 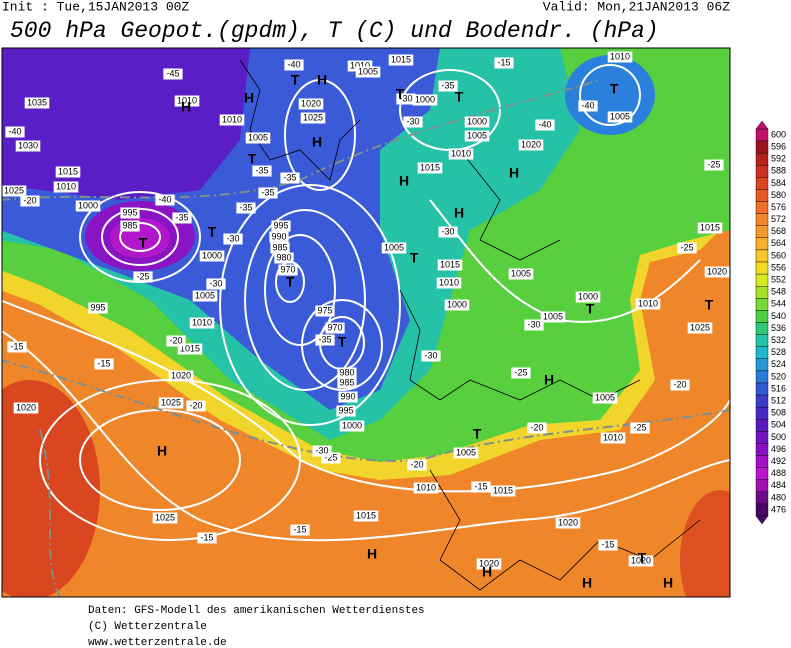 I want to click on temperature-label: -40, so click(x=293, y=64).